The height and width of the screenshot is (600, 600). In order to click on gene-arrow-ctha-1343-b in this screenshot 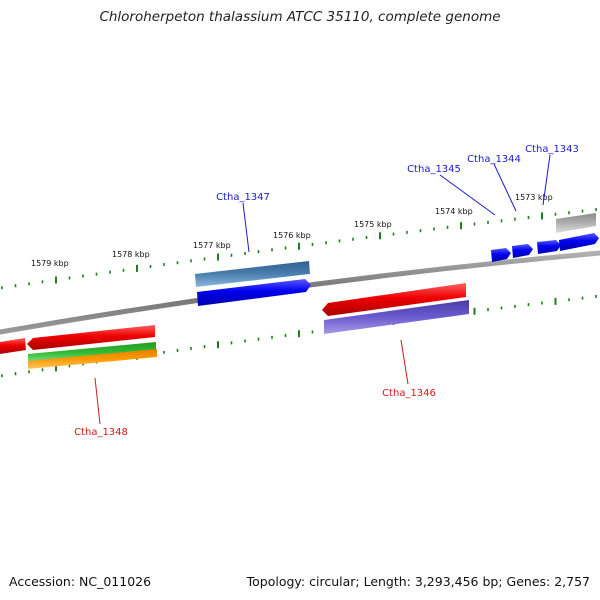, I will do `click(579, 242)`.